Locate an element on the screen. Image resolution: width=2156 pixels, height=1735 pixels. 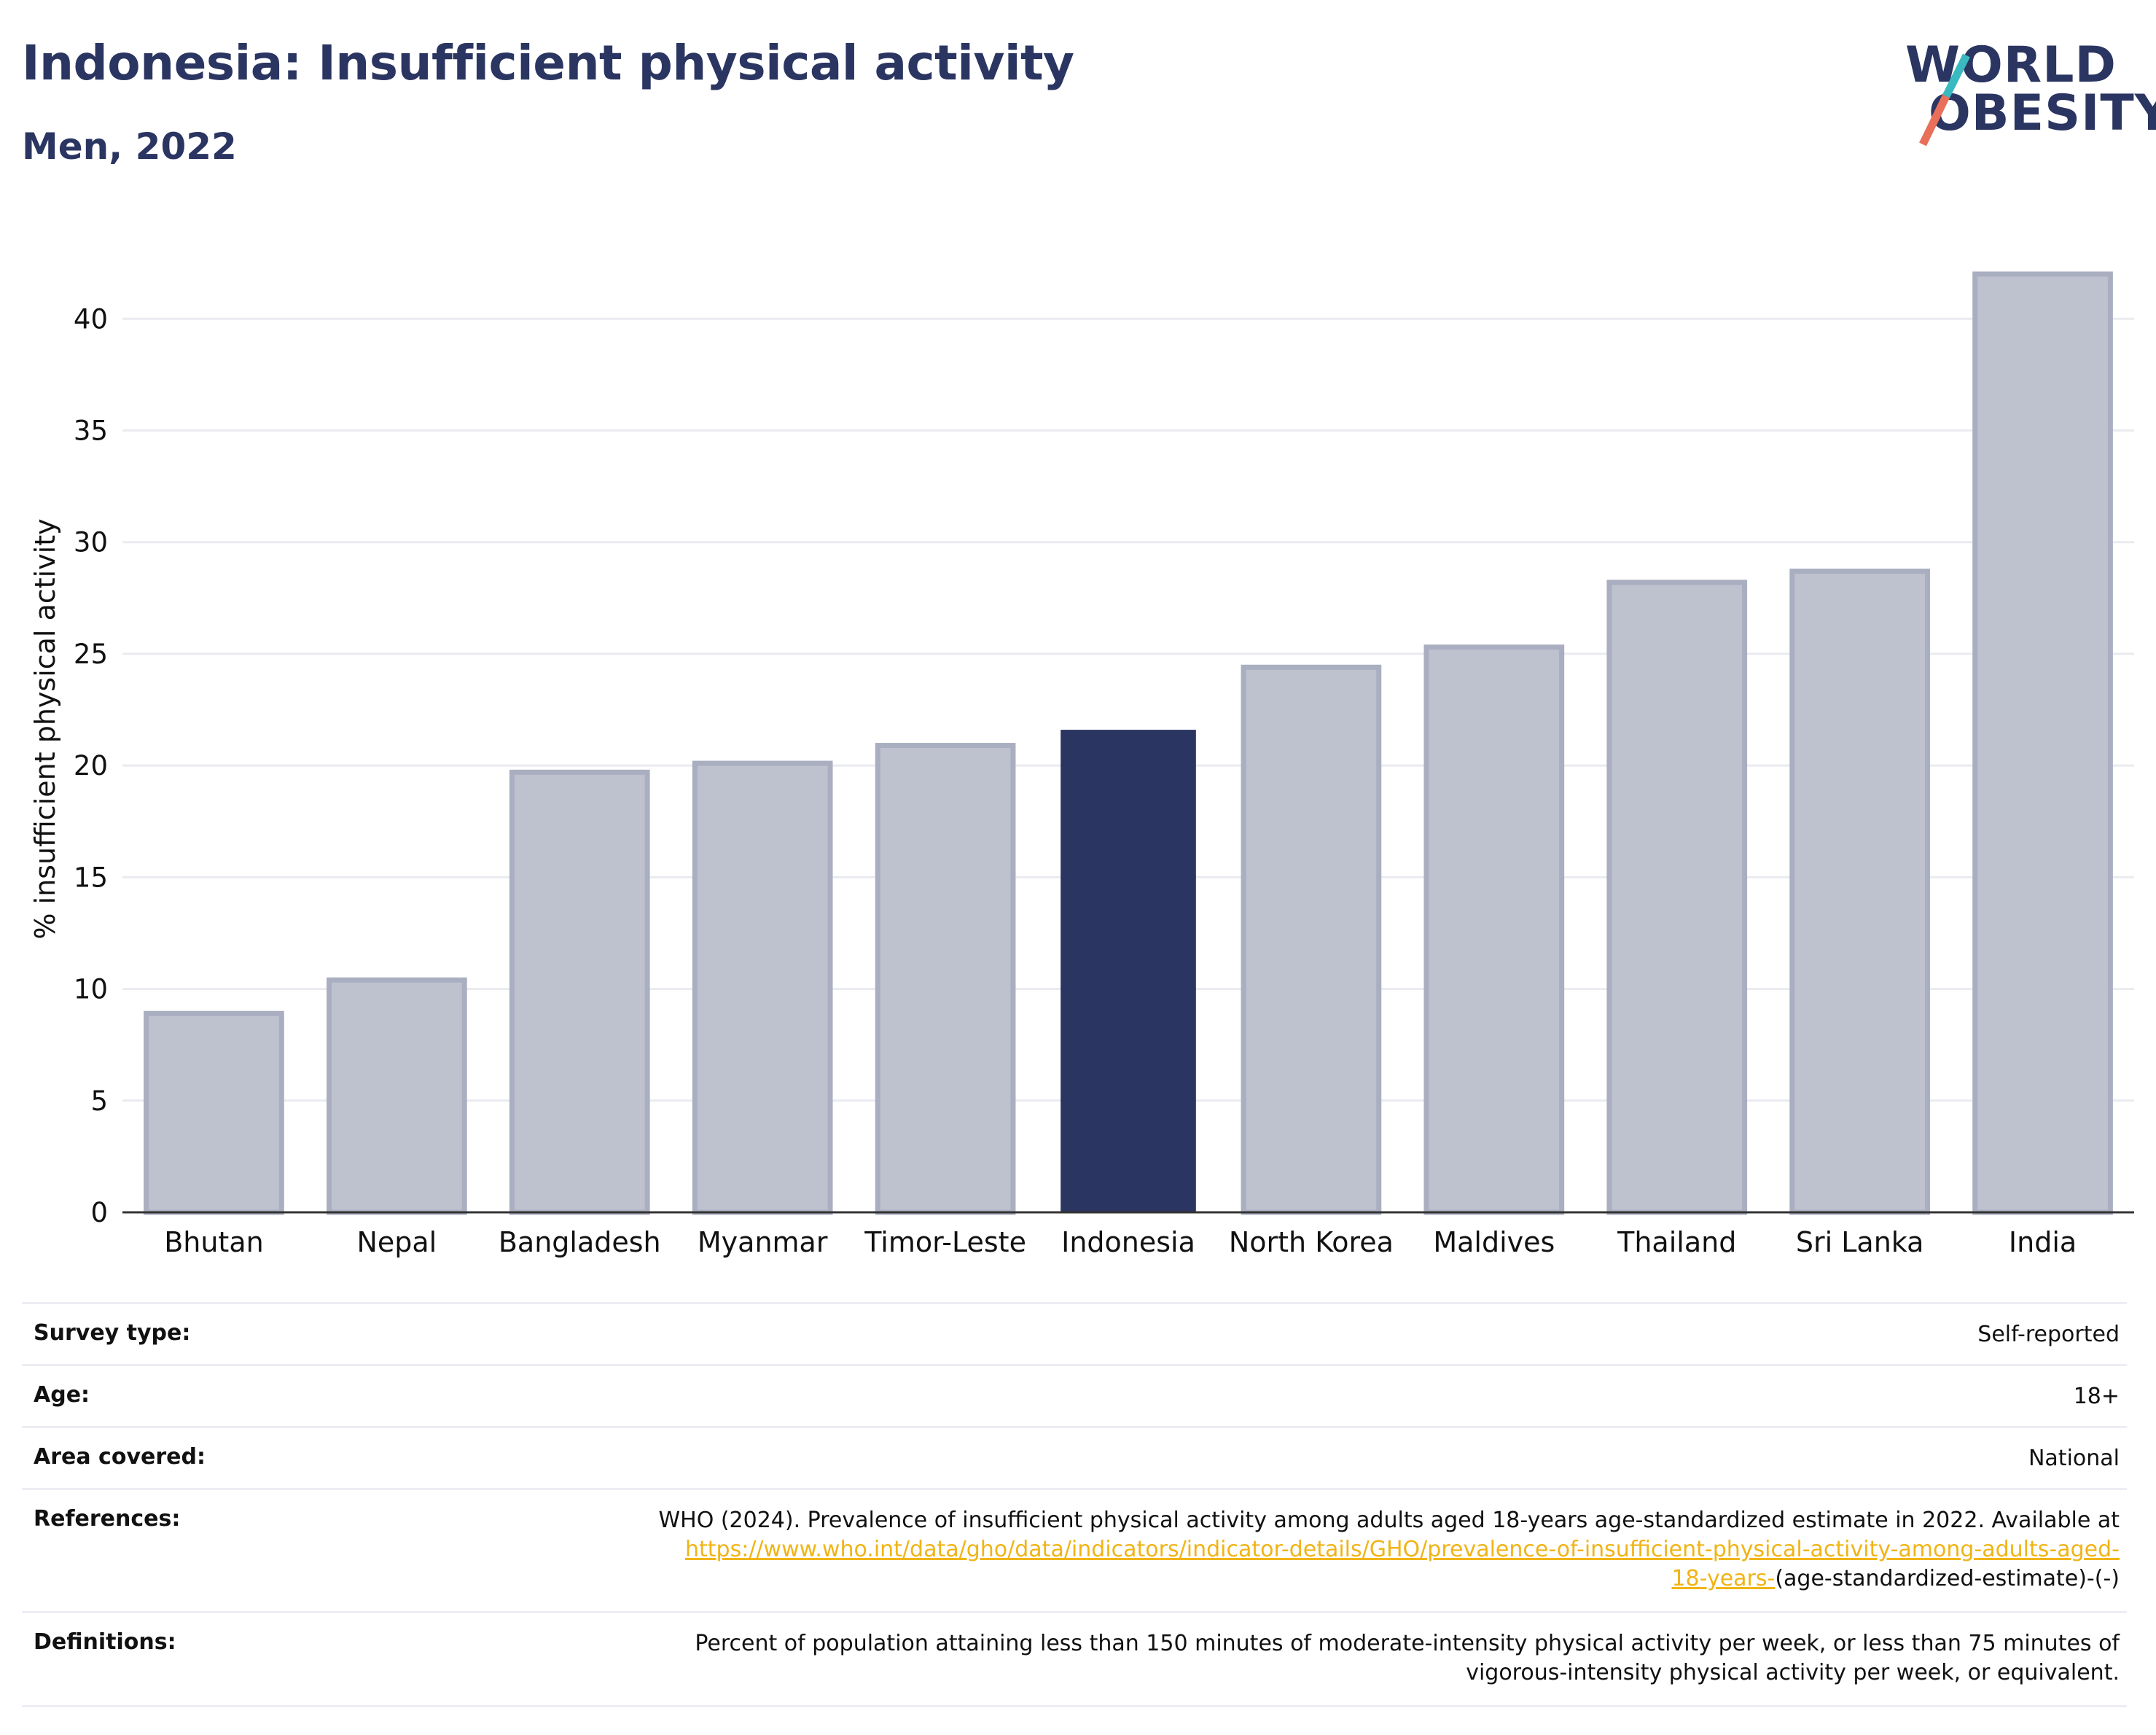
logo-text-world: WORLD is located at coordinates (2011, 65).